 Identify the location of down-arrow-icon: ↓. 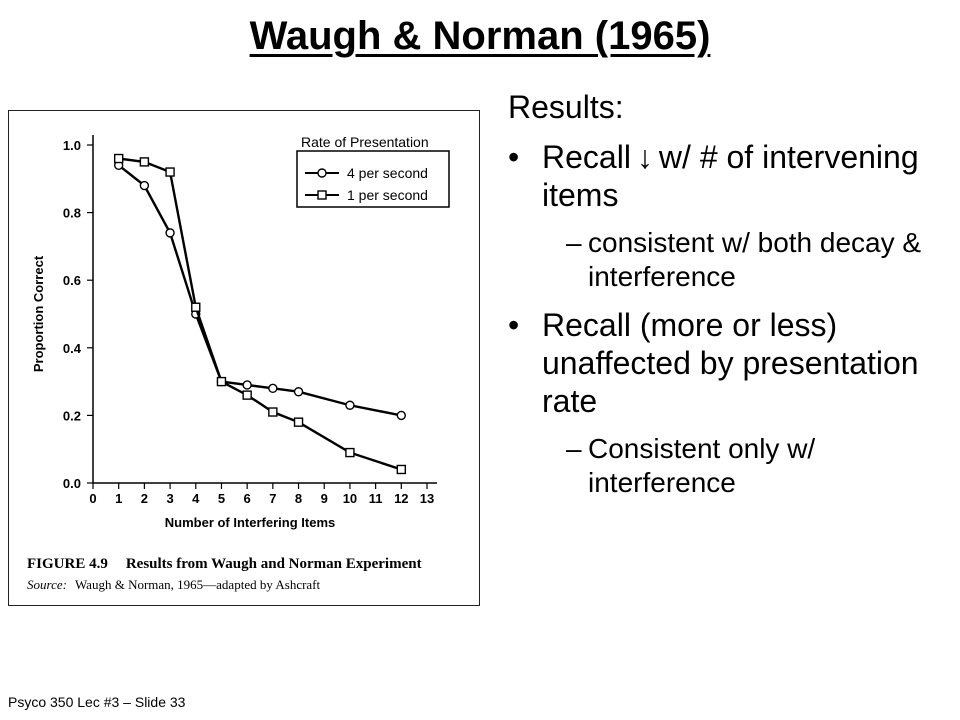
(644, 157).